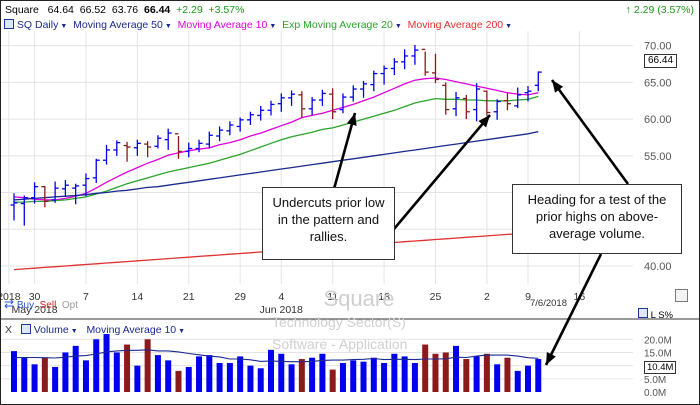  What do you see at coordinates (55, 330) in the screenshot?
I see `legend-volume: Volume ▼` at bounding box center [55, 330].